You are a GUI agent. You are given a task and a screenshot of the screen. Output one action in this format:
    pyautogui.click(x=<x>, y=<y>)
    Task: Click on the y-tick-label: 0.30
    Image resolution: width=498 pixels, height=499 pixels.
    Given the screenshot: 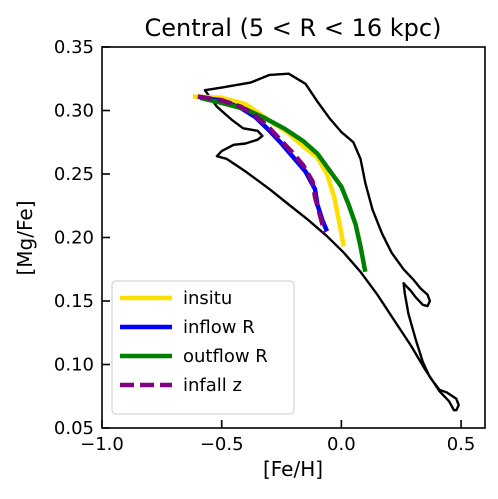 What is the action you would take?
    pyautogui.click(x=74, y=111)
    